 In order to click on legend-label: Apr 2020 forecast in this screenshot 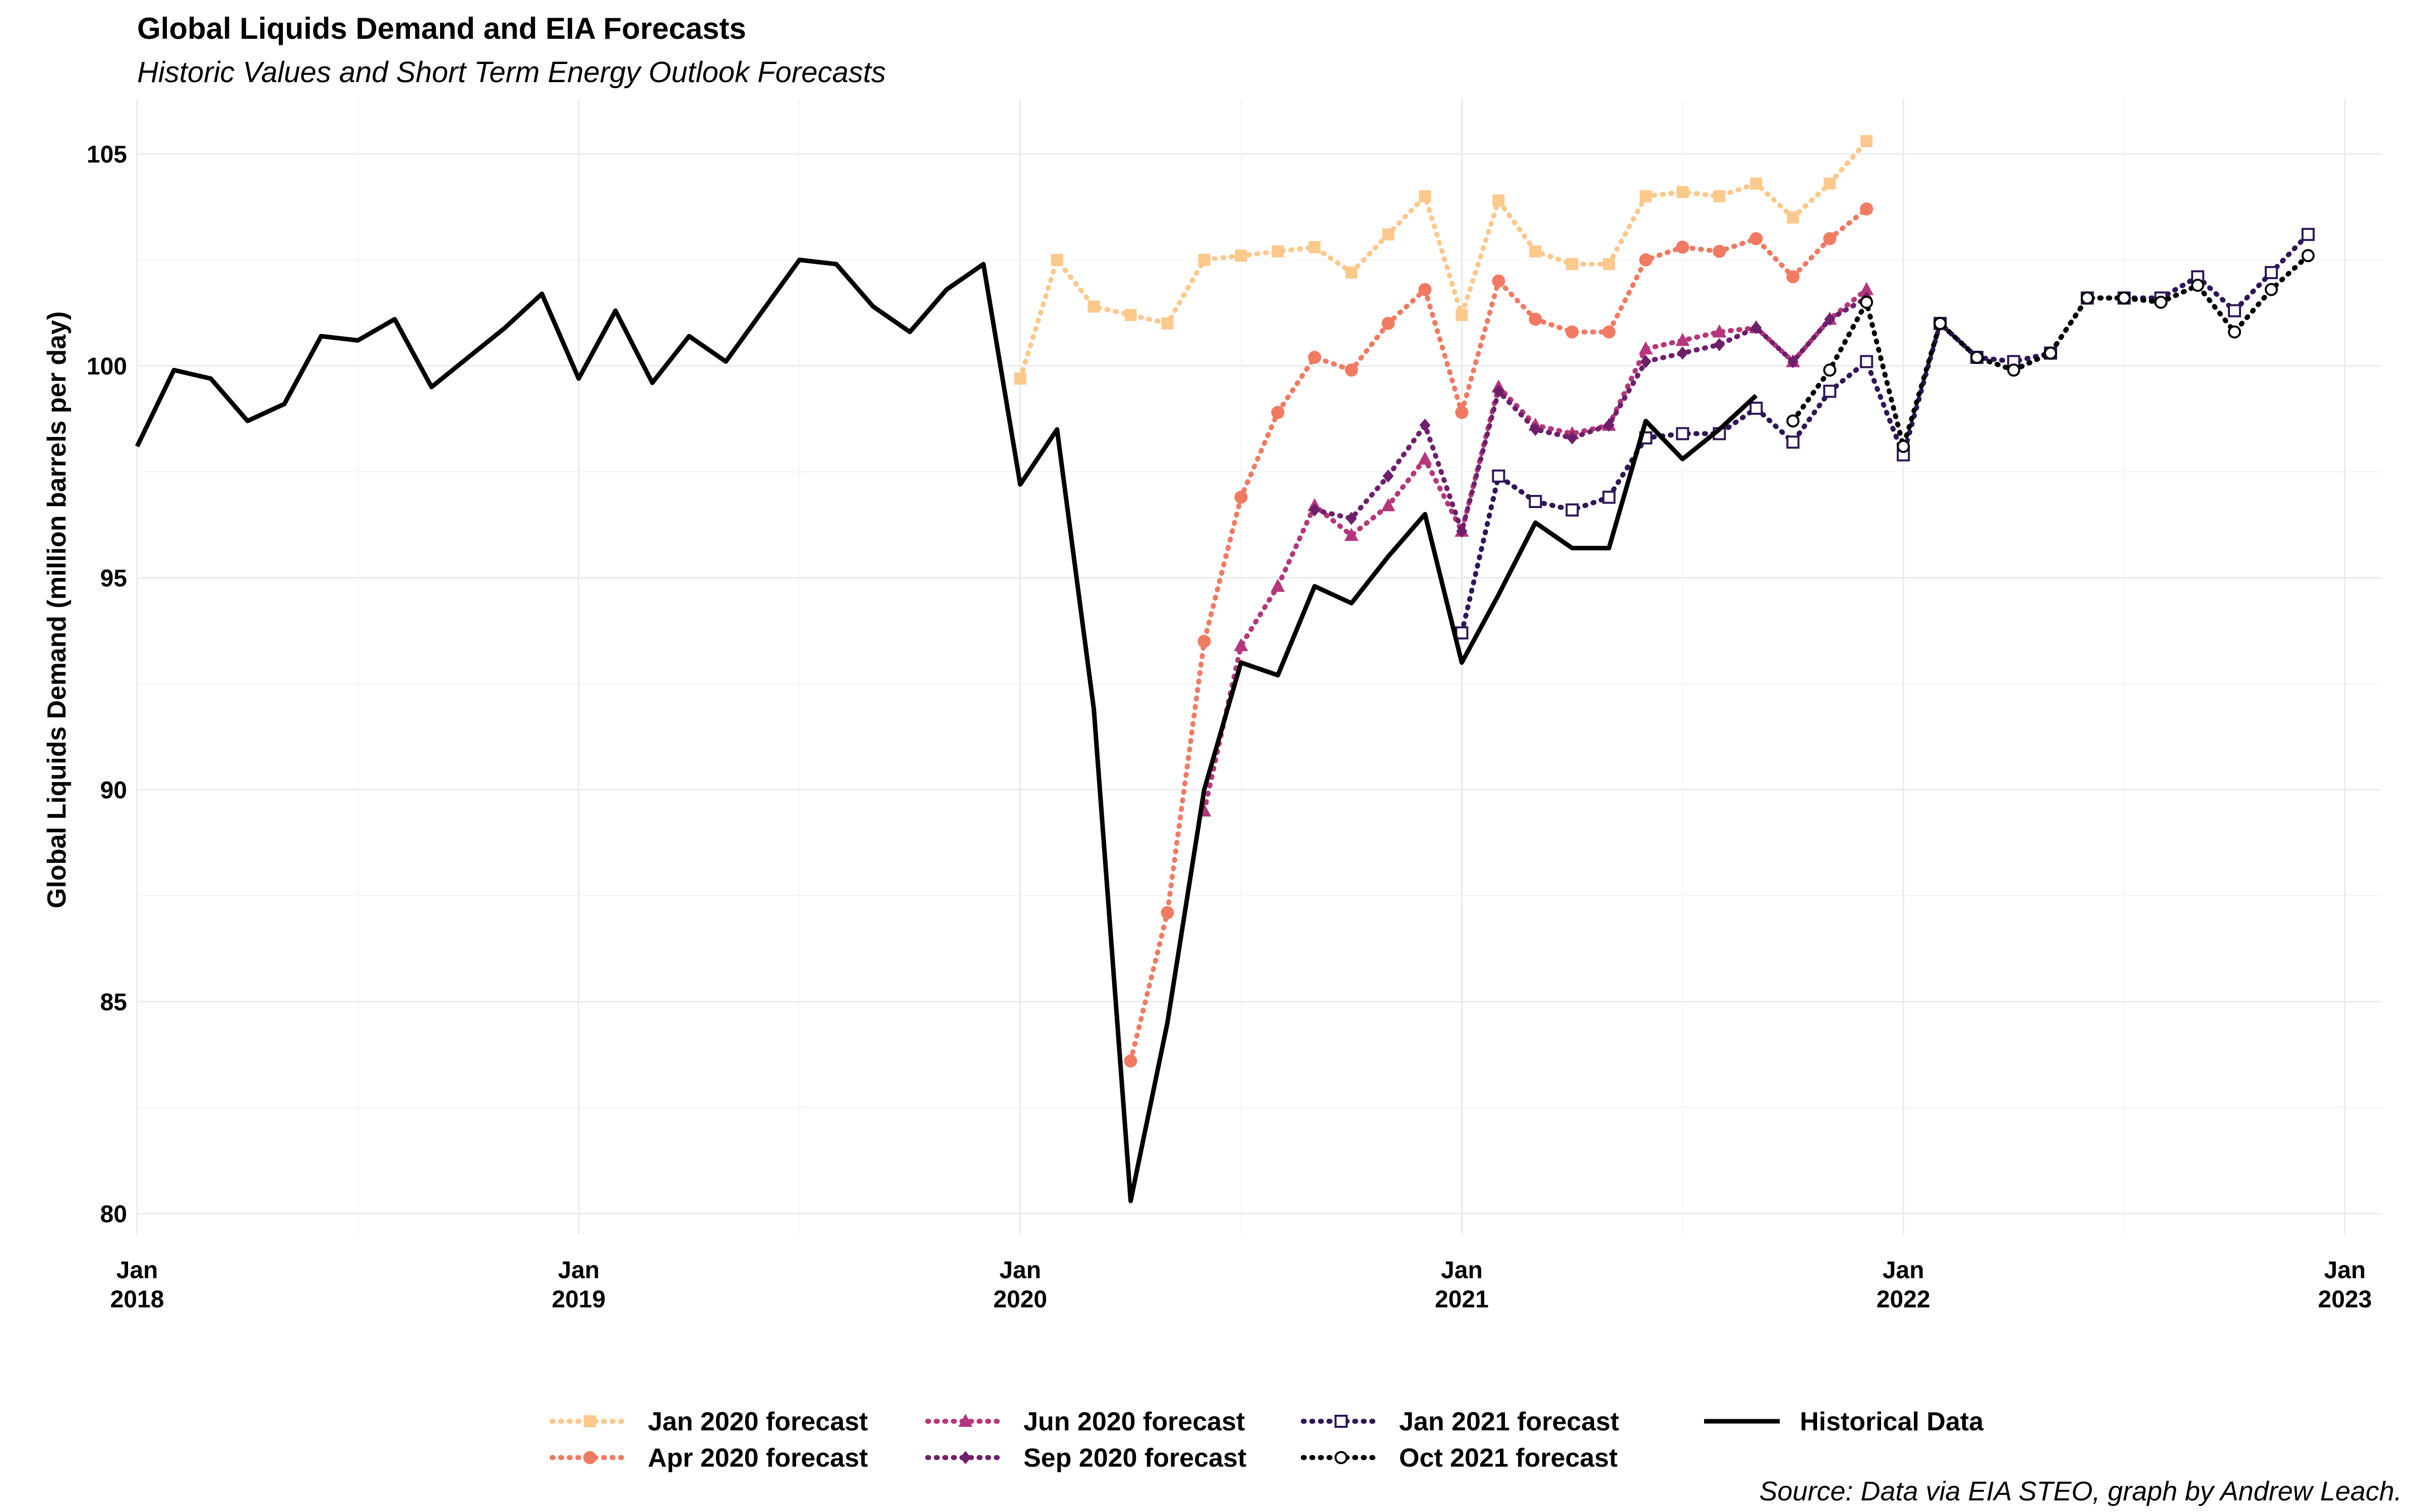, I will do `click(758, 1458)`.